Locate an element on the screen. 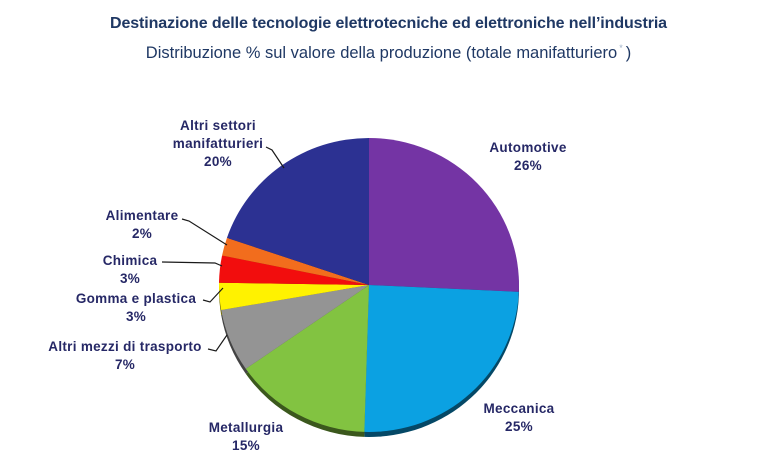  leader-line-alimentare is located at coordinates (204, 232).